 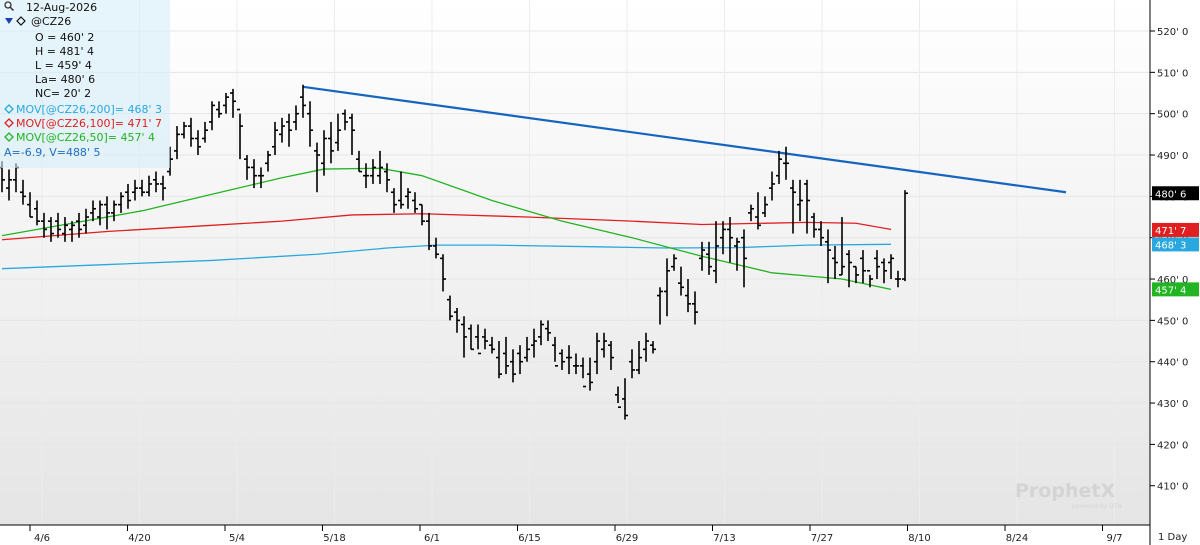 What do you see at coordinates (64, 51) in the screenshot?
I see `high-value: H = 481' 4` at bounding box center [64, 51].